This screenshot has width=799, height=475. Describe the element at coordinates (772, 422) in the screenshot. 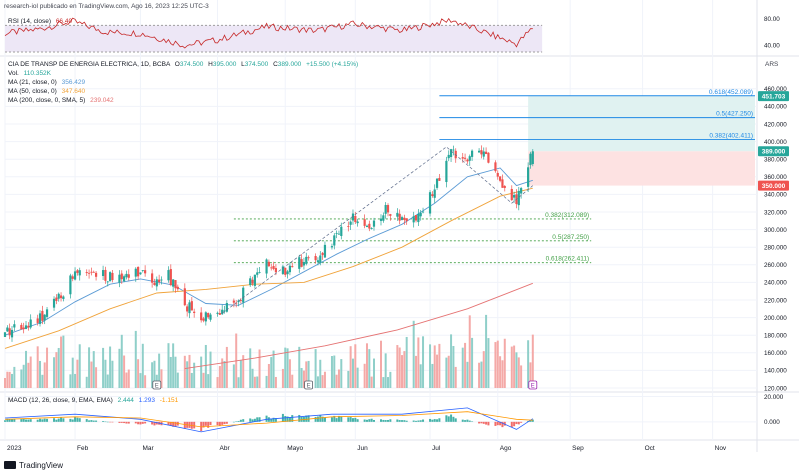

I see `macd-tick-label: 0.000` at that location.